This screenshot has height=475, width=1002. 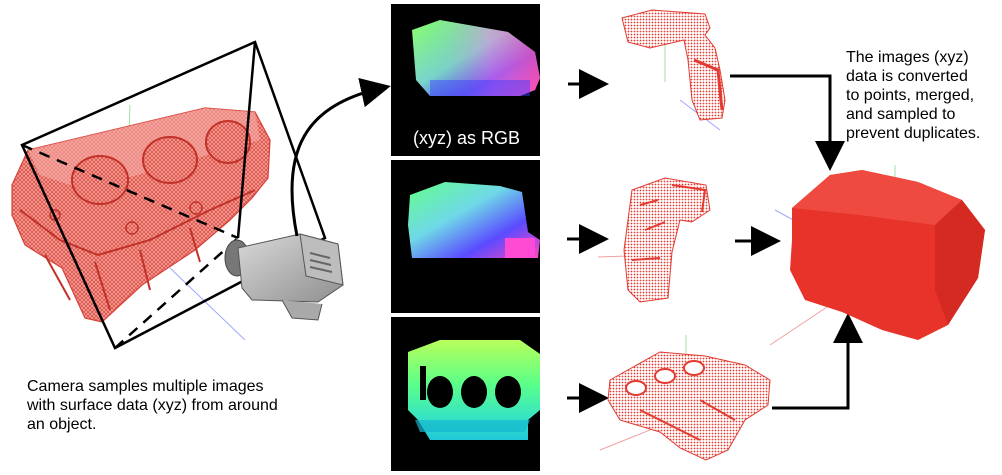 I want to click on arrow-cloud3-to-merged, so click(x=817, y=361).